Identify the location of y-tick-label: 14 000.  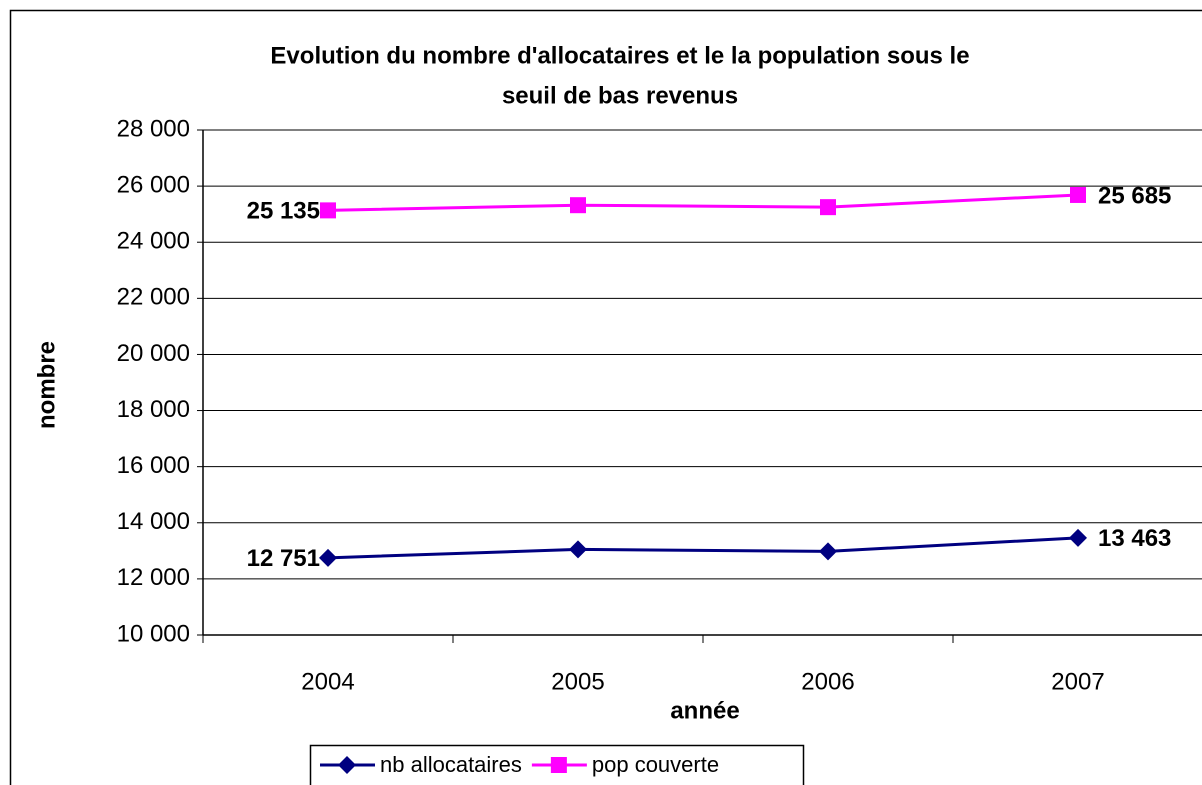
(153, 521).